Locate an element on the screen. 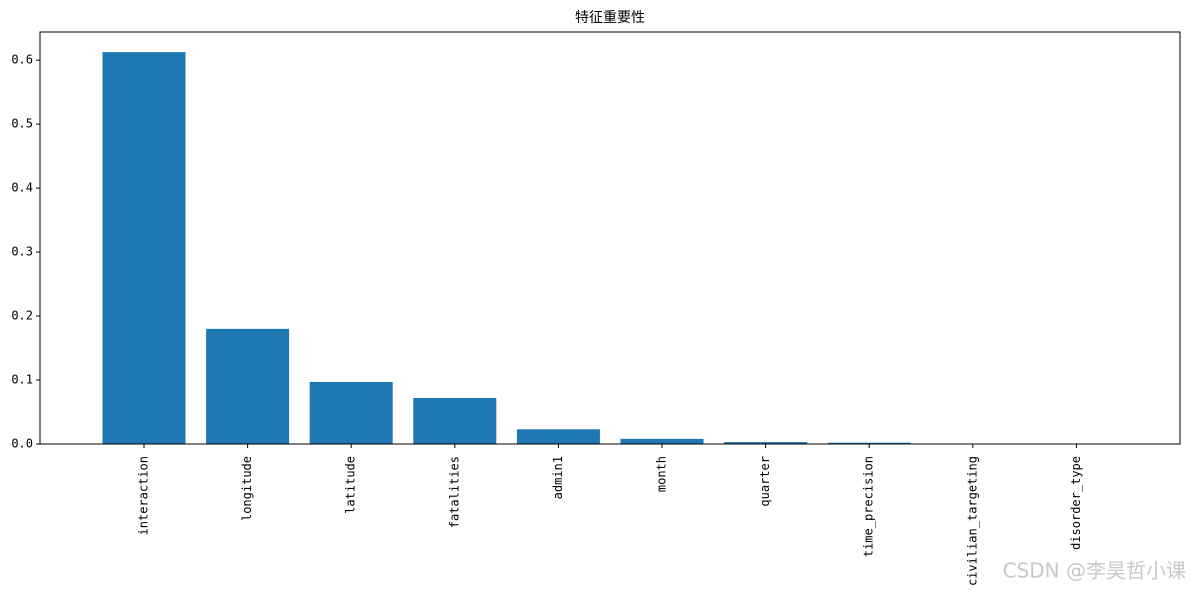  x-tick-label: interaction is located at coordinates (144, 495).